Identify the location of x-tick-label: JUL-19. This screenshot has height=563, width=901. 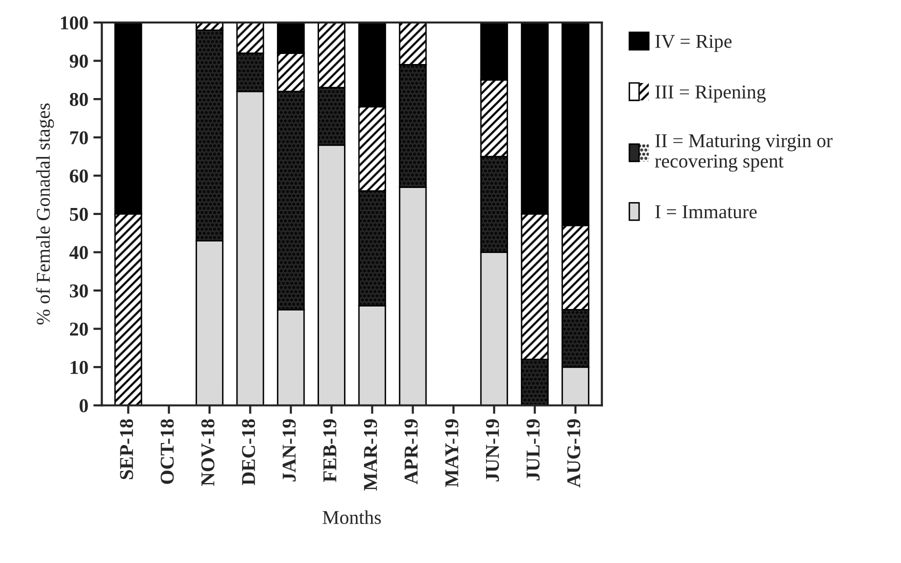
(533, 449).